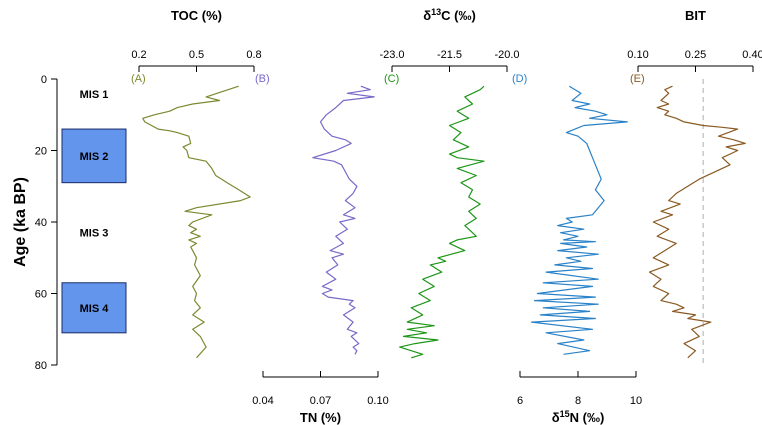 This screenshot has height=425, width=762. Describe the element at coordinates (506, 55) in the screenshot. I see `x-tick-label: -20.0` at that location.